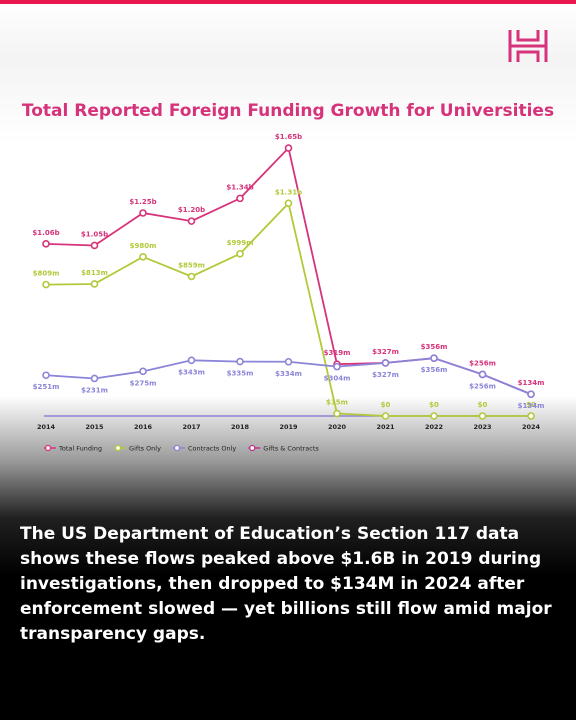 This screenshot has height=720, width=576. Describe the element at coordinates (288, 192) in the screenshot. I see `value-label: $1.31b` at that location.